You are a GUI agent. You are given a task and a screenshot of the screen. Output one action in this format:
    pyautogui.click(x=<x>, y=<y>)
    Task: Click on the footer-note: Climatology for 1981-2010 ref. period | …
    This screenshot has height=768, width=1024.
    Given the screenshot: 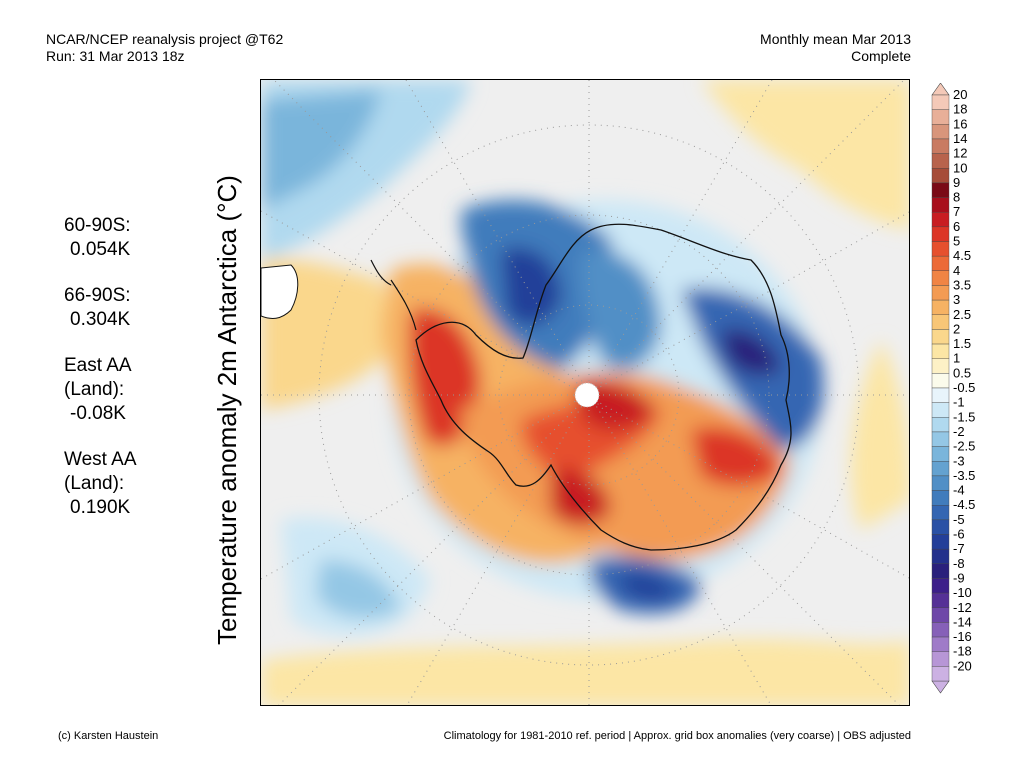 What is the action you would take?
    pyautogui.click(x=677, y=736)
    